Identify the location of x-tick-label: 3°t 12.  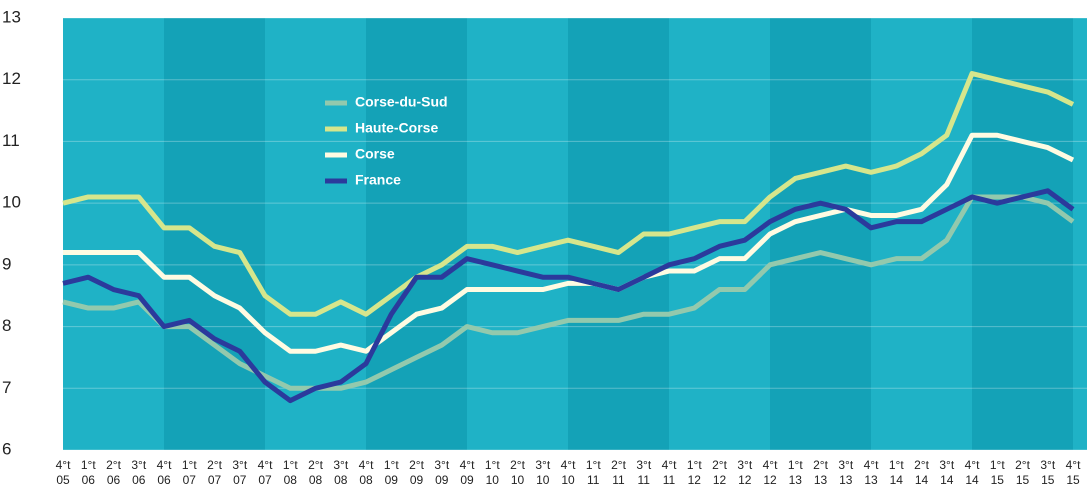
(745, 472).